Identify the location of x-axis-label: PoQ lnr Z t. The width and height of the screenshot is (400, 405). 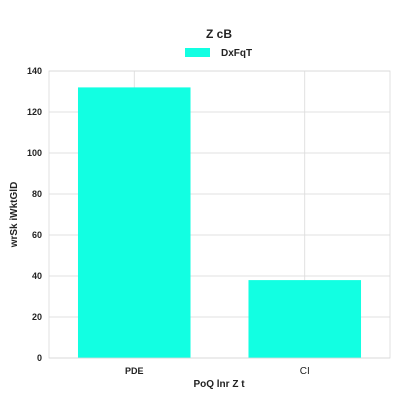
(219, 384).